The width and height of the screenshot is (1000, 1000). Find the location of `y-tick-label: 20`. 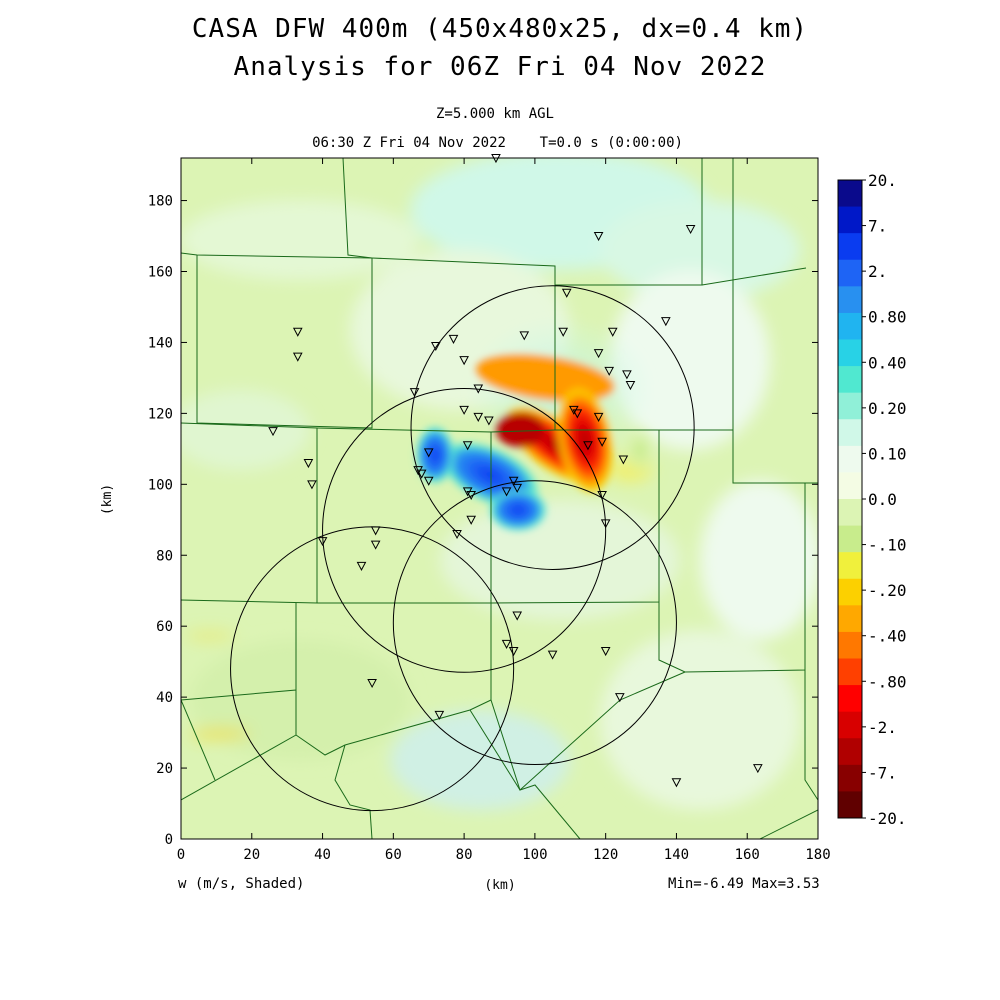

y-tick-label: 20 is located at coordinates (164, 769).